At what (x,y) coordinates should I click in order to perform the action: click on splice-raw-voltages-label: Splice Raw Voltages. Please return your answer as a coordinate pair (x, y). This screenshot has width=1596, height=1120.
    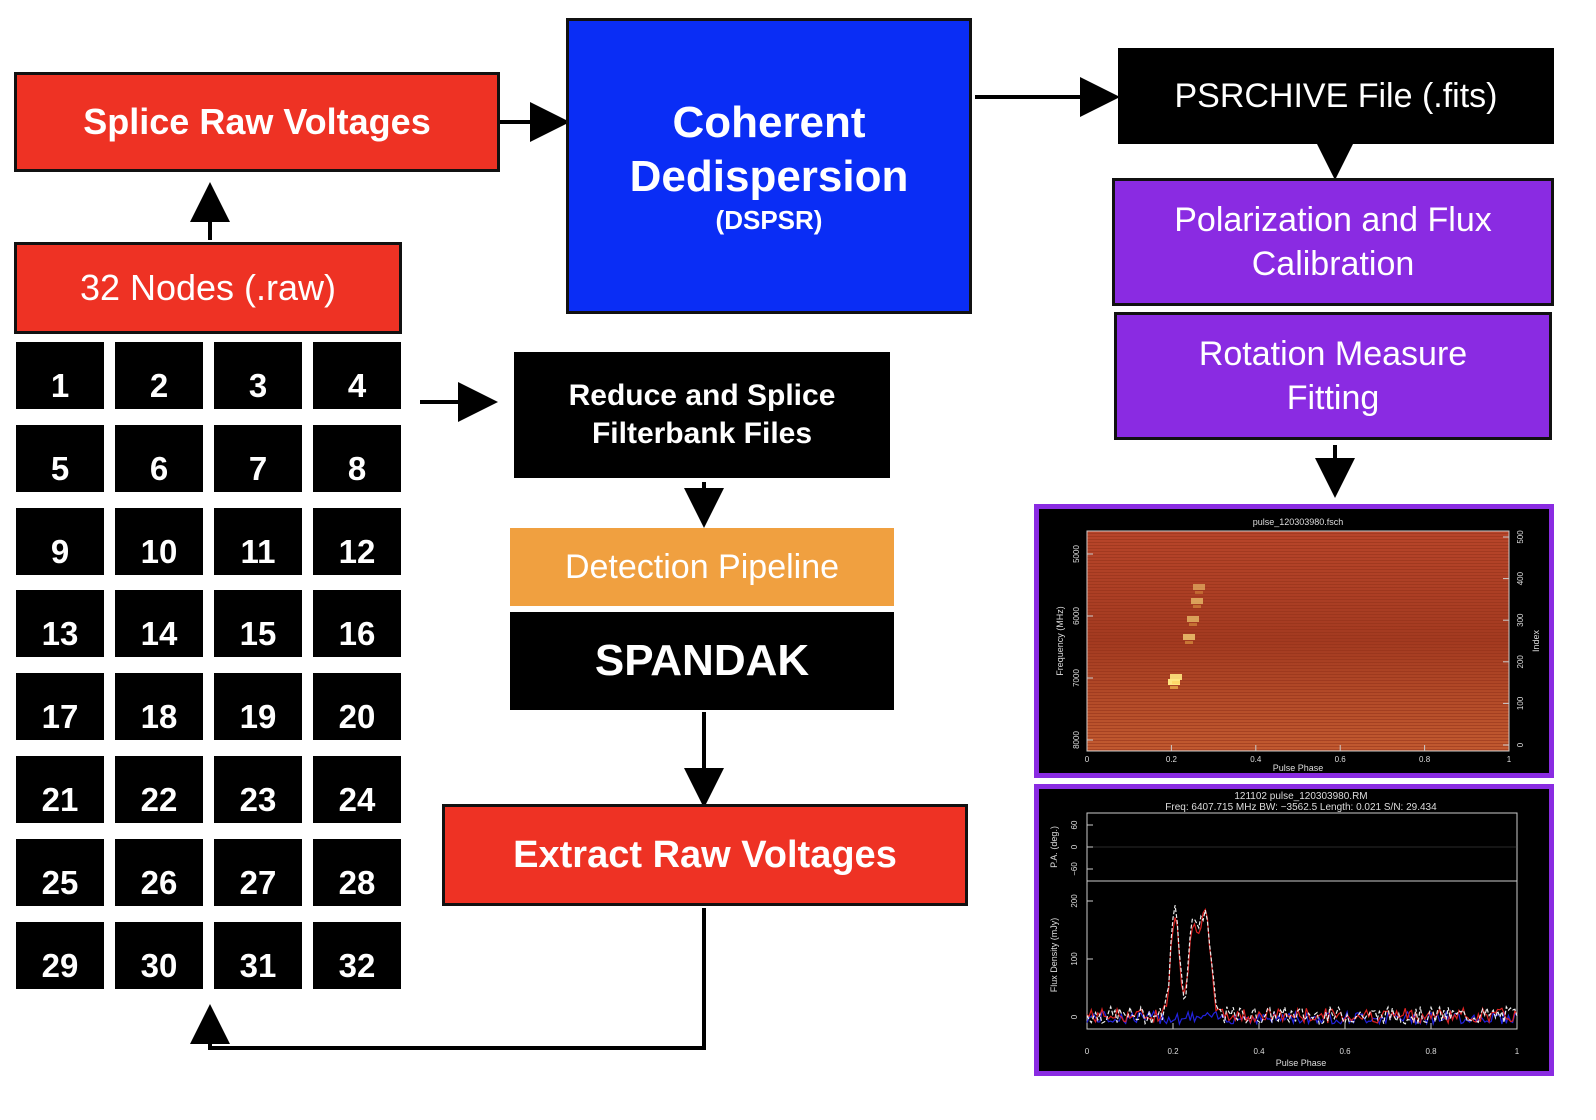
    Looking at the image, I should click on (257, 121).